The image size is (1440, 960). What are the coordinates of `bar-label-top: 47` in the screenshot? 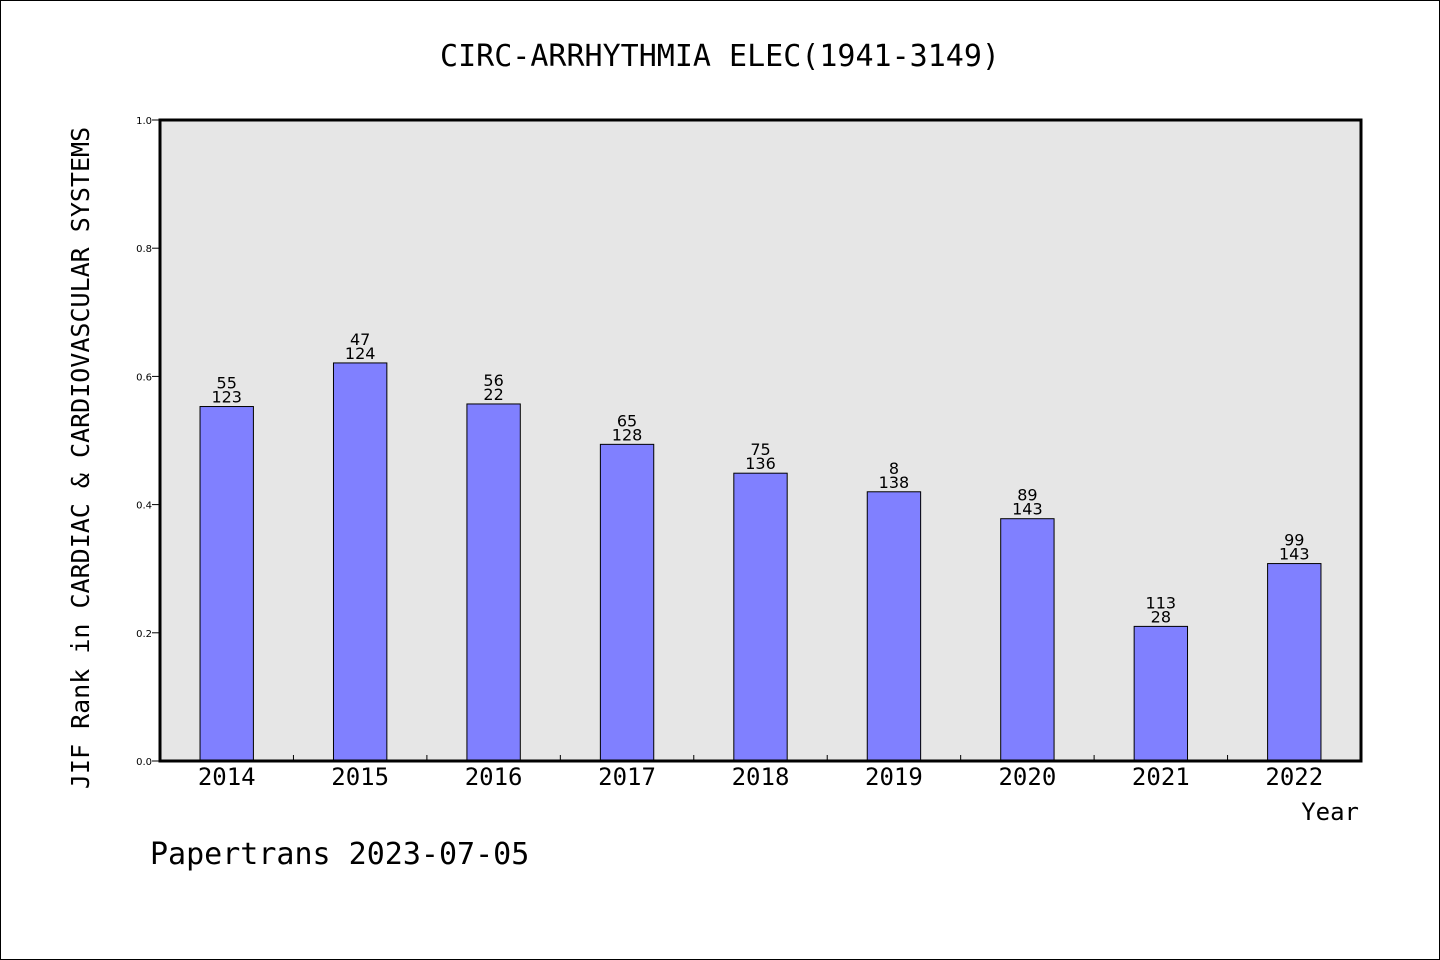 It's located at (360, 339).